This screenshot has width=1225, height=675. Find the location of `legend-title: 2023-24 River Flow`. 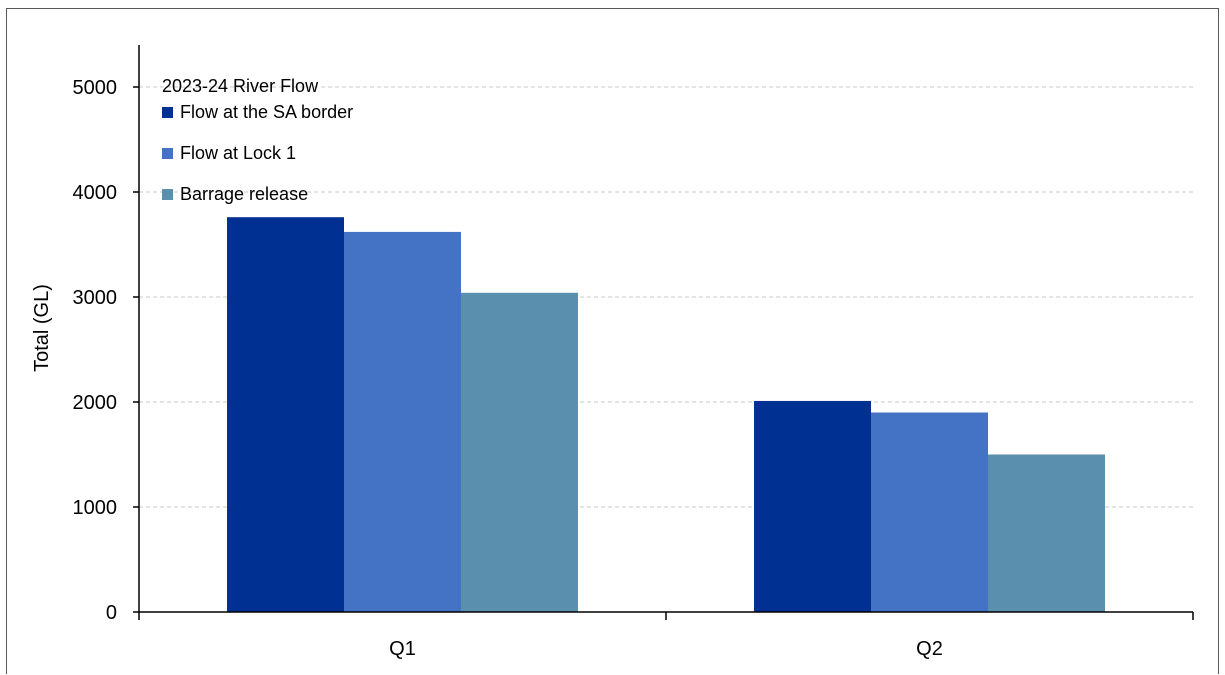

legend-title: 2023-24 River Flow is located at coordinates (240, 86).